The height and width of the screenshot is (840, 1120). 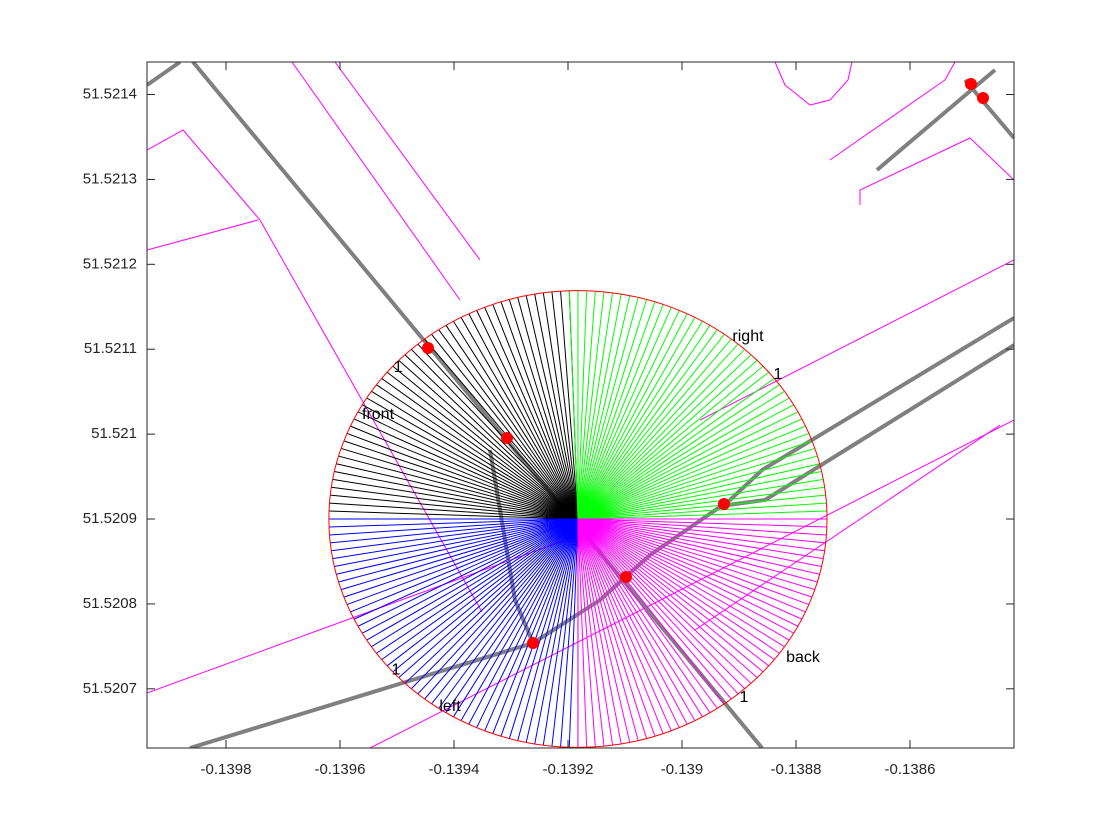 What do you see at coordinates (110, 263) in the screenshot?
I see `y-tick-label: 51.5212` at bounding box center [110, 263].